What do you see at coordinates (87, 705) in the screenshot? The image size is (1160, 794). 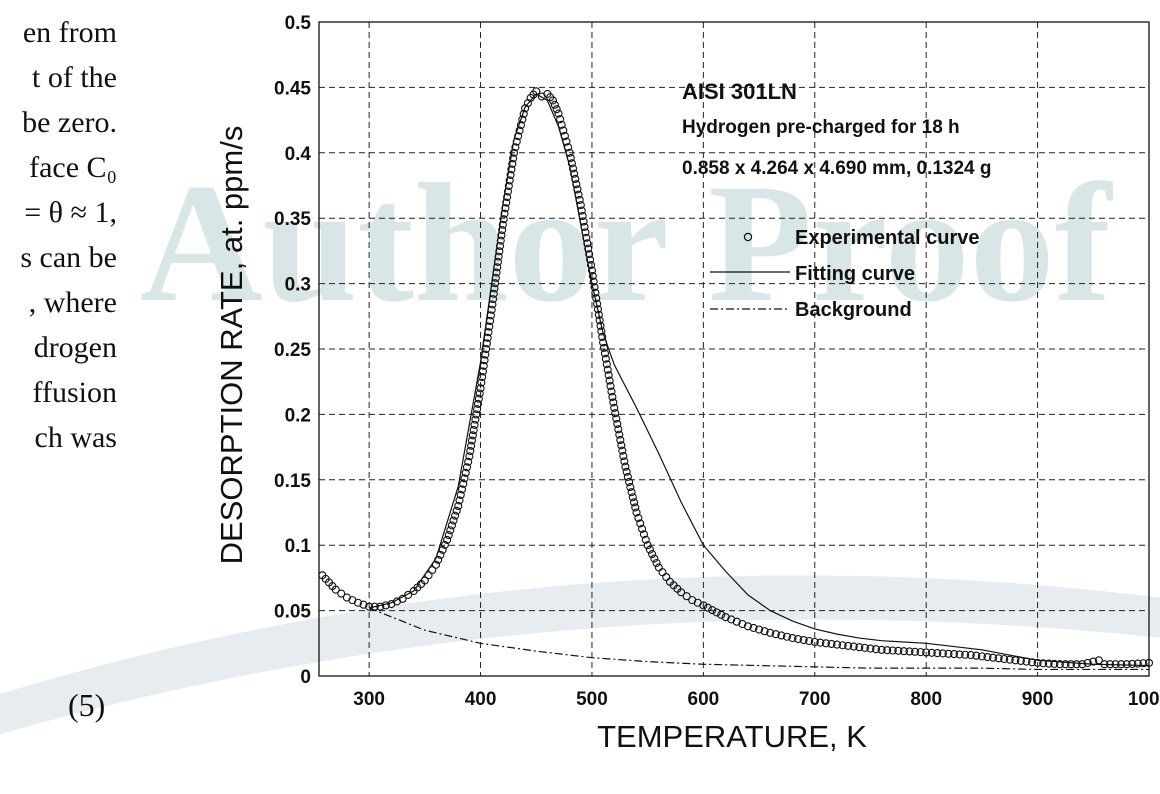 I see `equation-number: (5)` at bounding box center [87, 705].